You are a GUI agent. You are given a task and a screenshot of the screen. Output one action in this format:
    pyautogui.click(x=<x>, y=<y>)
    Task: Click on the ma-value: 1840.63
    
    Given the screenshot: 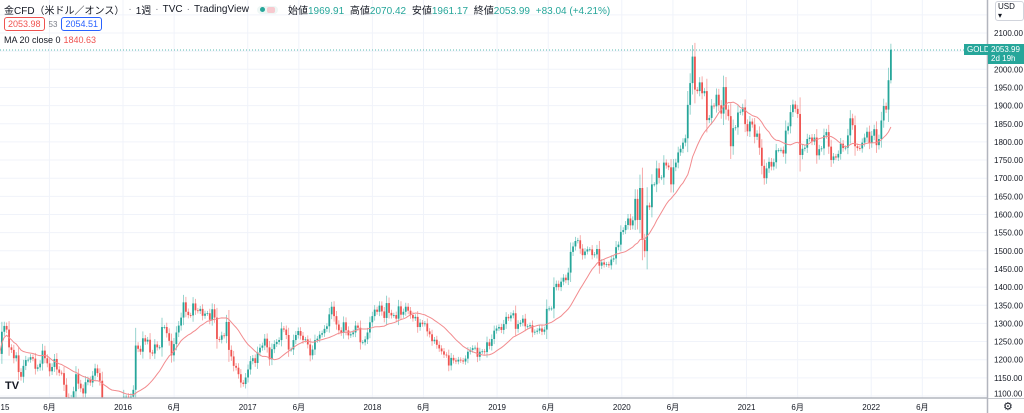 What is the action you would take?
    pyautogui.click(x=80, y=40)
    